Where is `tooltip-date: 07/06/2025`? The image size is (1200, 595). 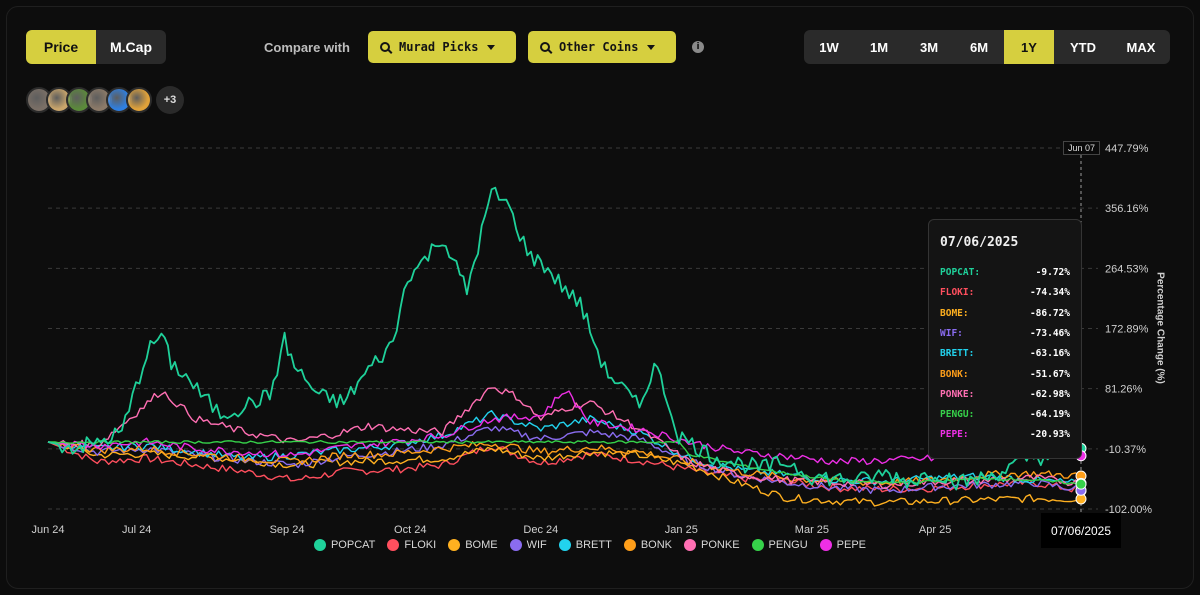
tooltip-date: 07/06/2025 is located at coordinates (979, 242).